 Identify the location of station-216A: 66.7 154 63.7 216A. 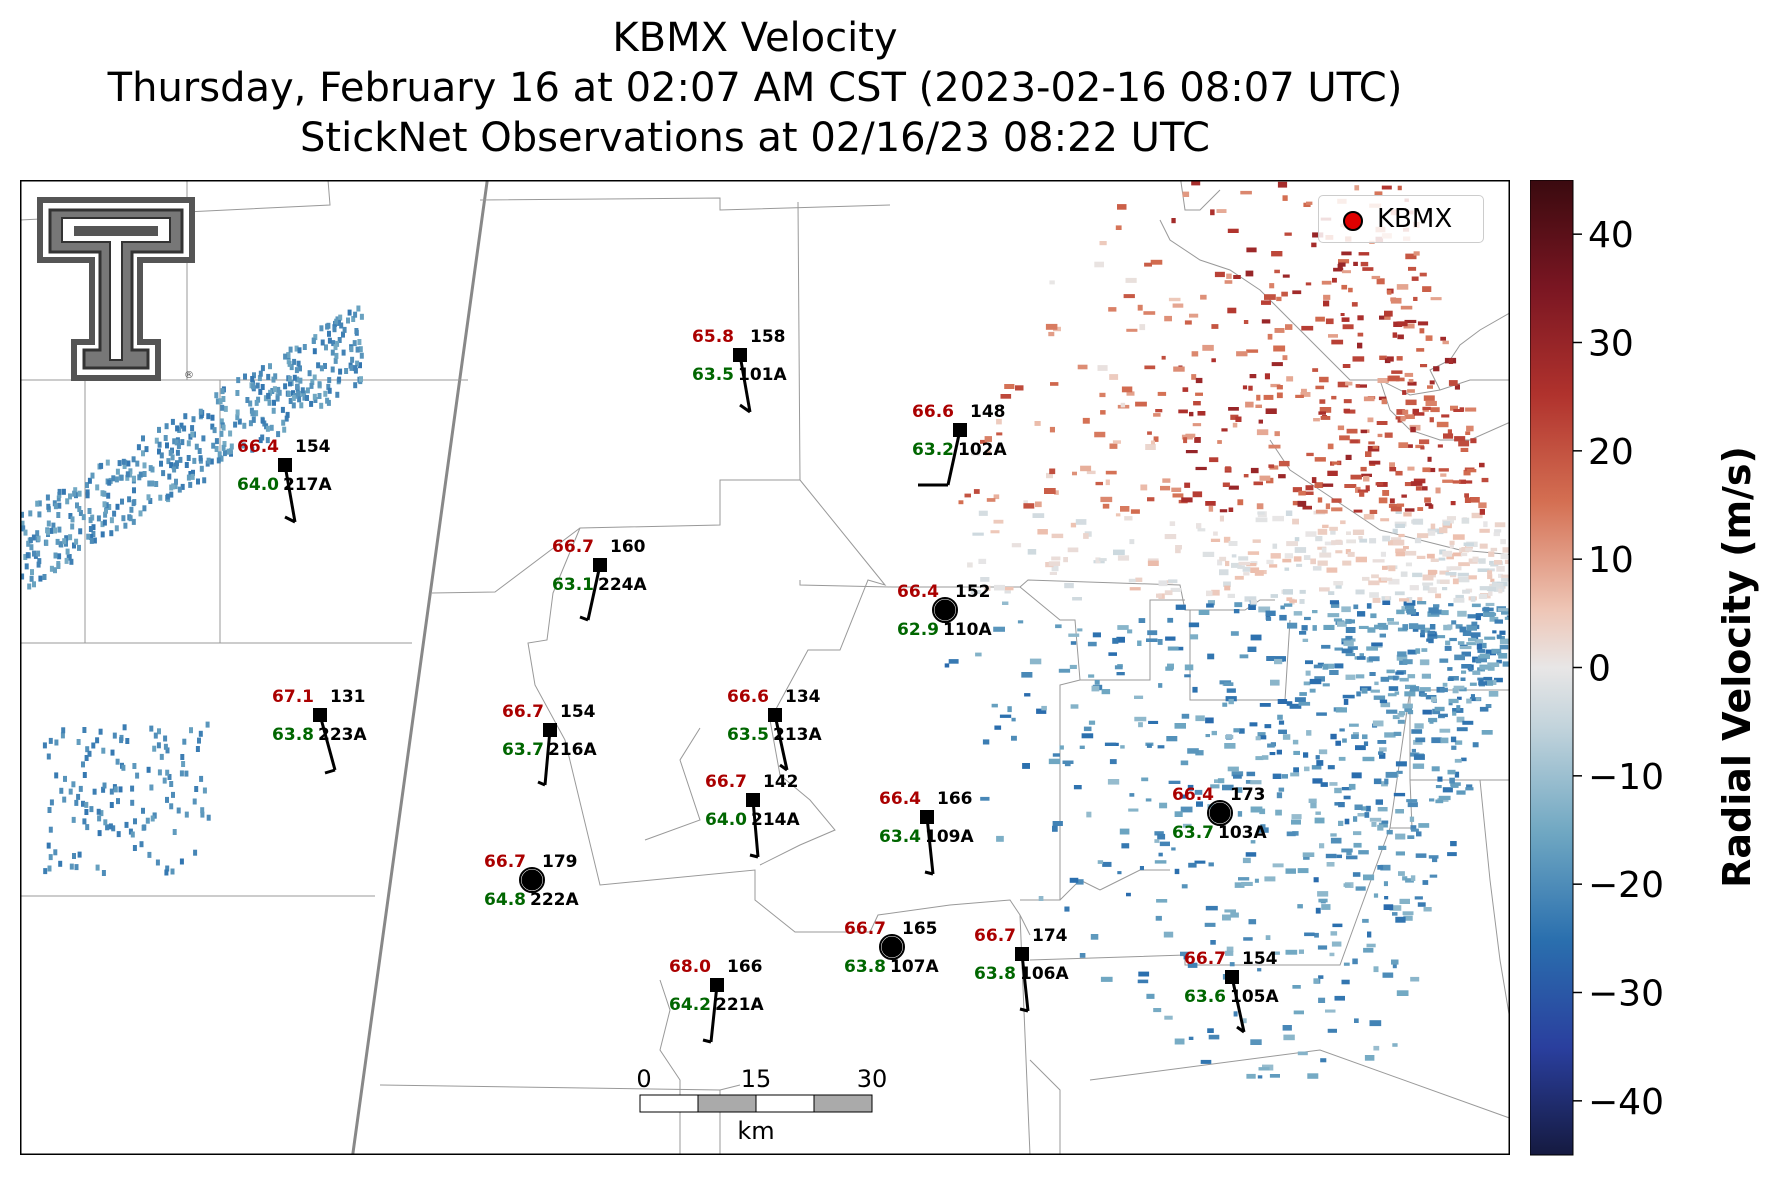
(549, 744).